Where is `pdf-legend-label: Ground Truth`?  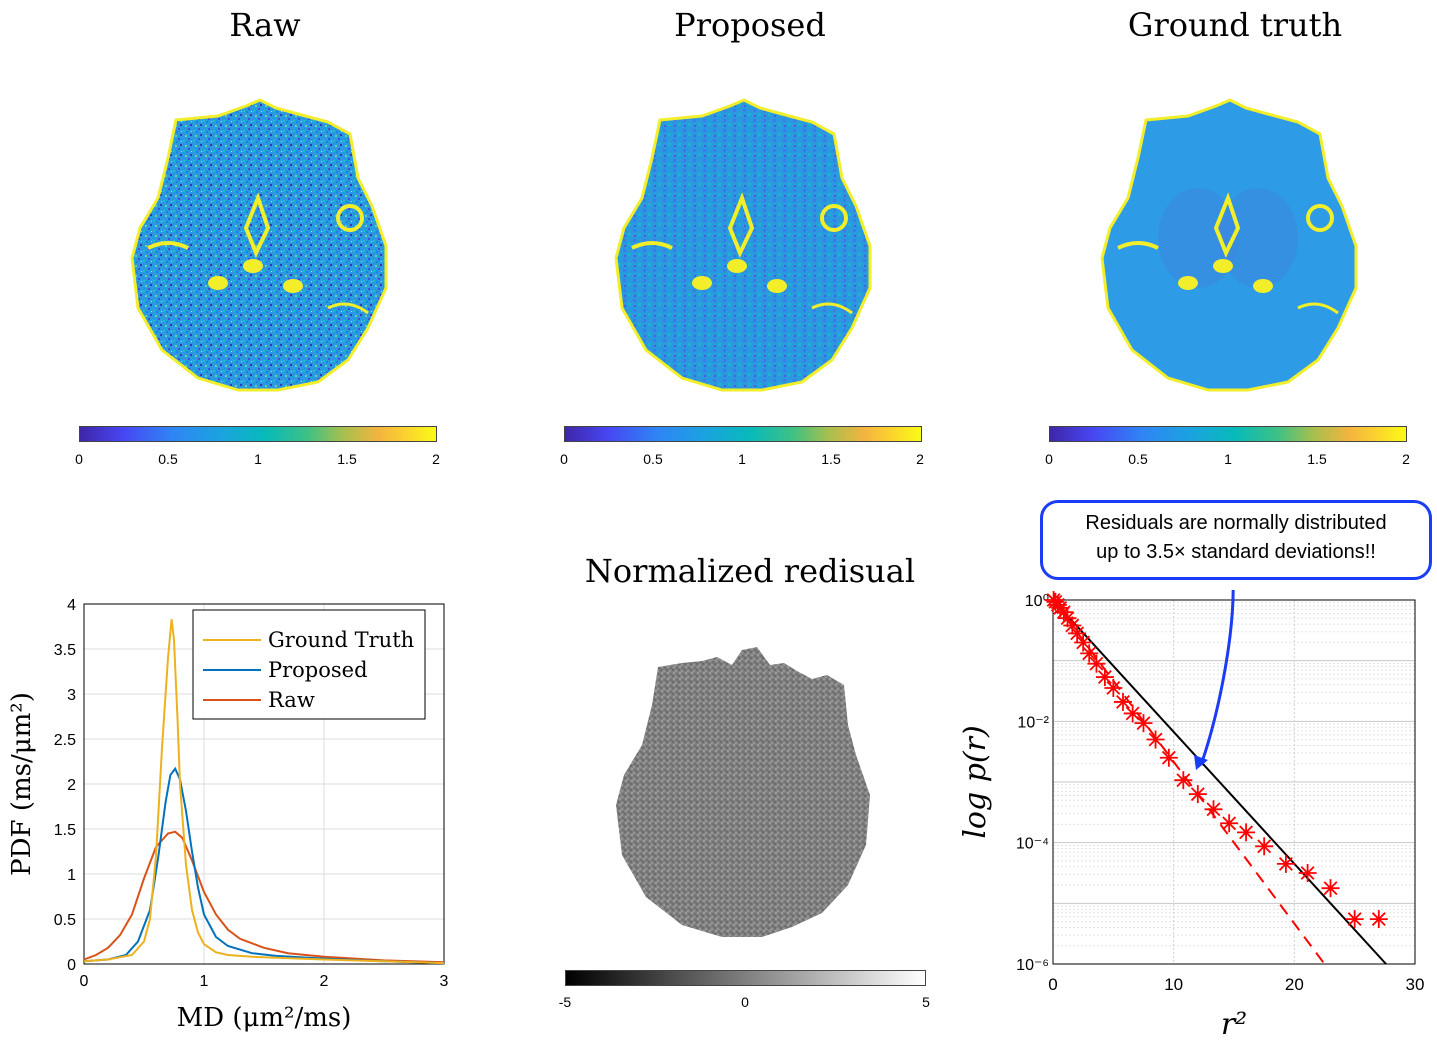 pdf-legend-label: Ground Truth is located at coordinates (341, 640).